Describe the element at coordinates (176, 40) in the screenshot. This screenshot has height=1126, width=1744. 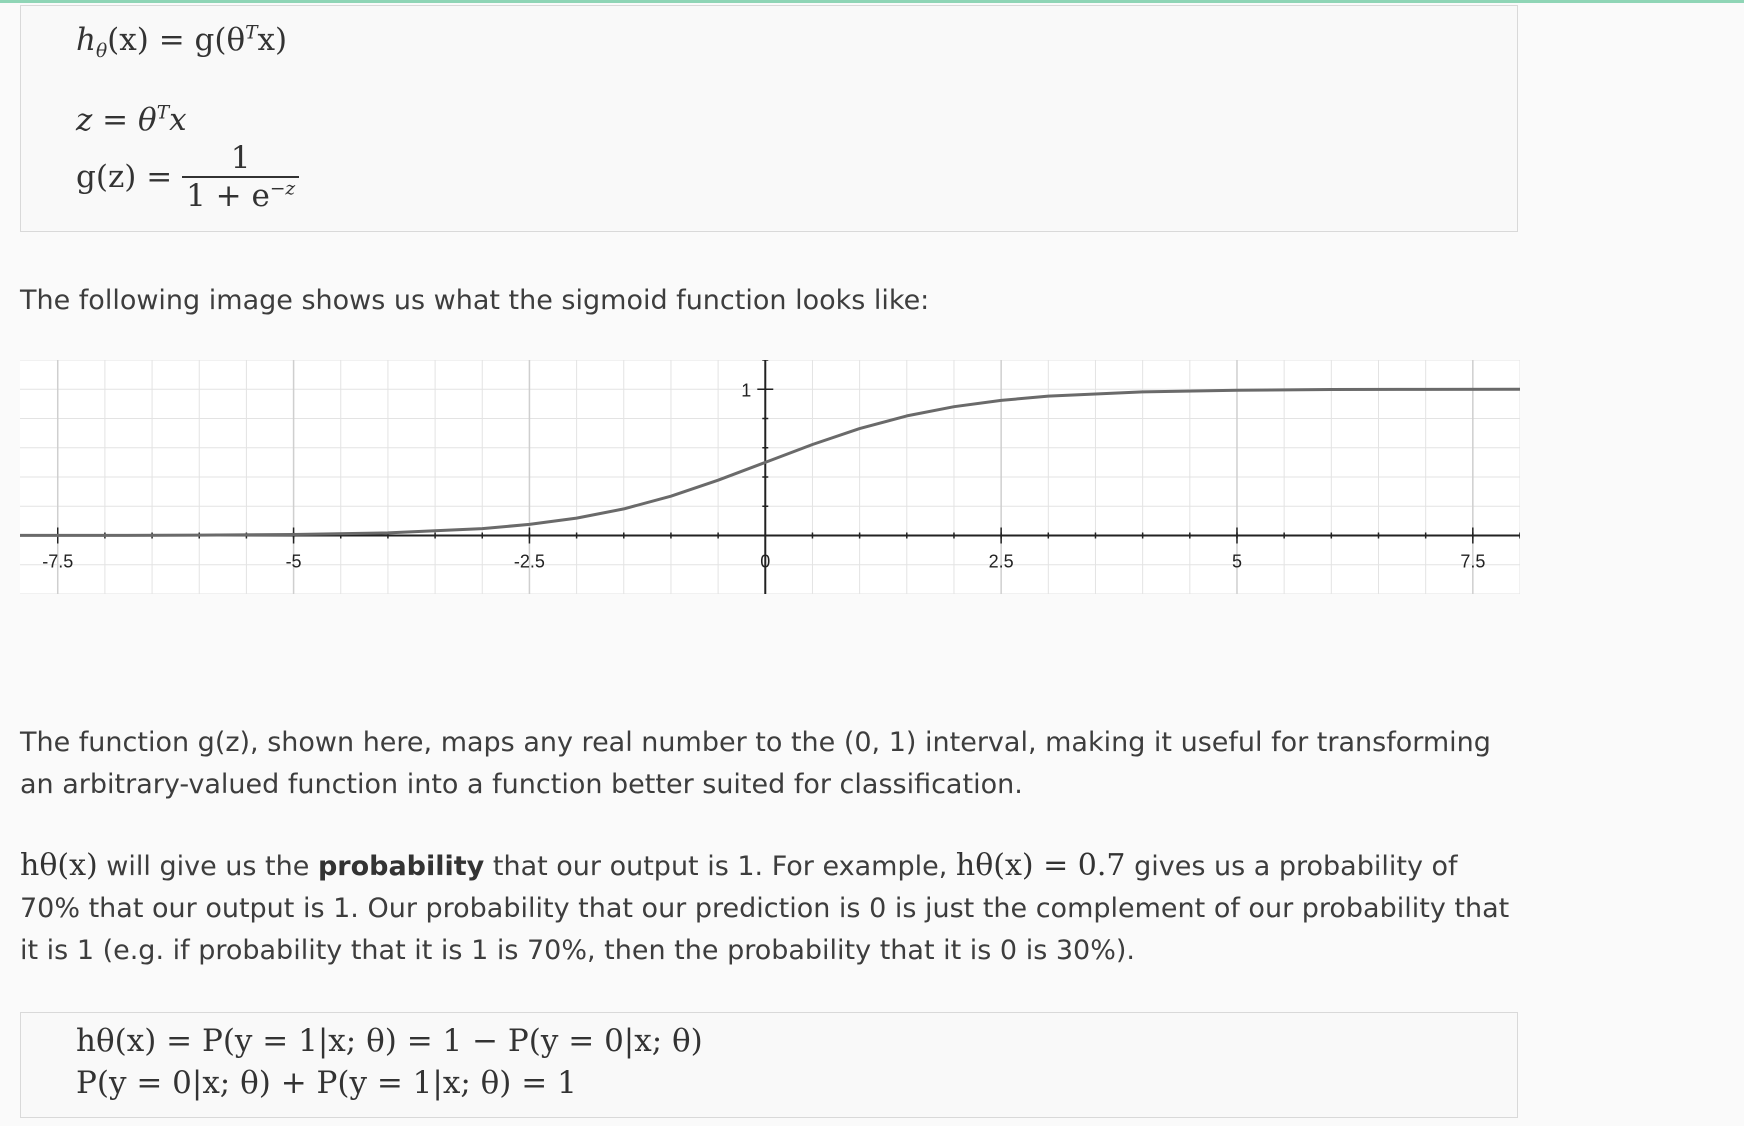
I see `eq-hyp-rest: (x) = g(θ` at that location.